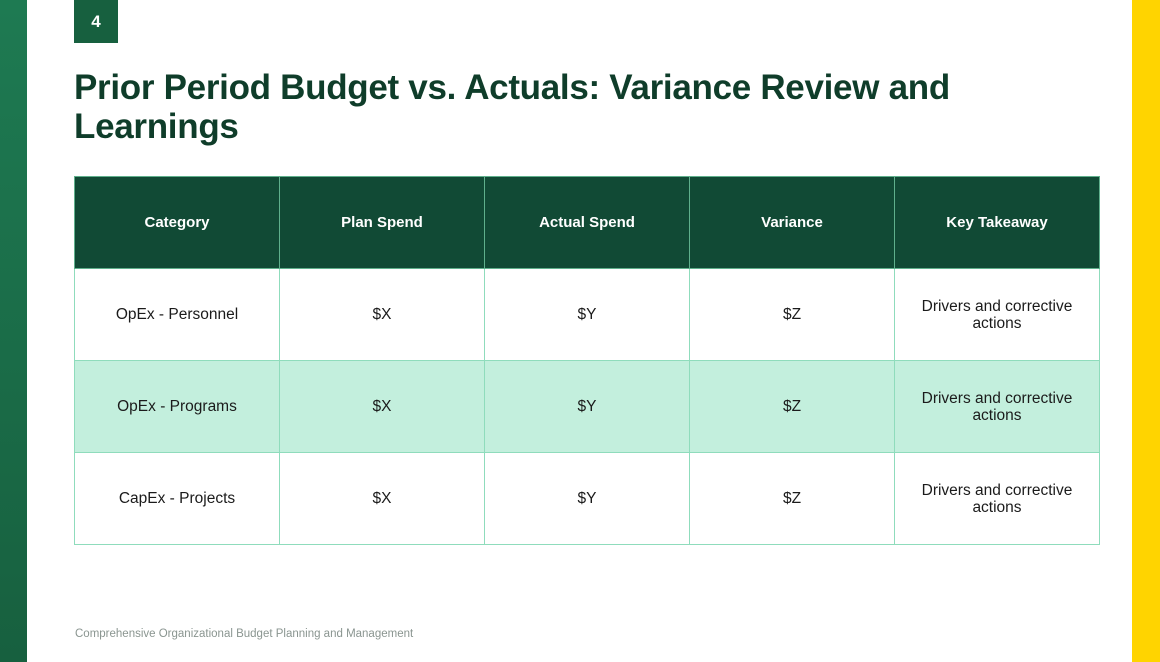  I want to click on page-number-badge: 4, so click(96, 21).